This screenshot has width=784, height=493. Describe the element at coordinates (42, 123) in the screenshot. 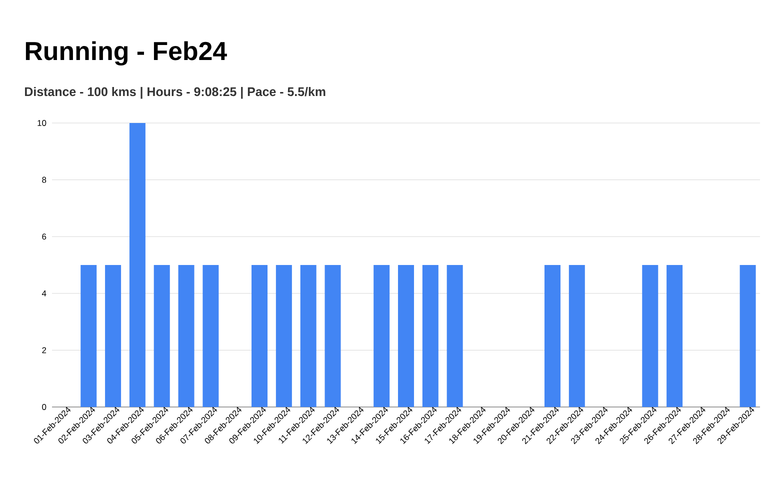

I see `y-tick-label: 10` at that location.